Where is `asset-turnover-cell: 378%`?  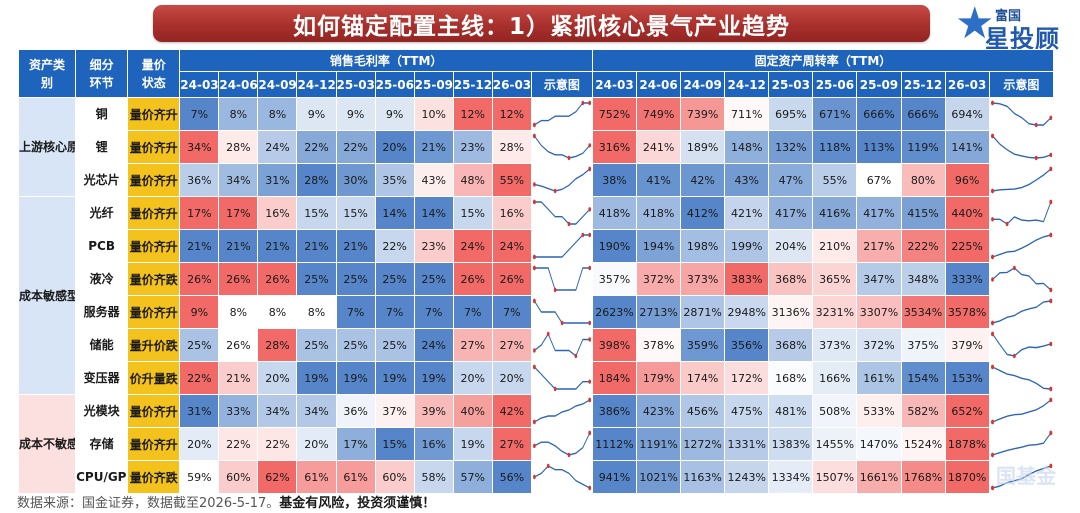 asset-turnover-cell: 378% is located at coordinates (659, 345).